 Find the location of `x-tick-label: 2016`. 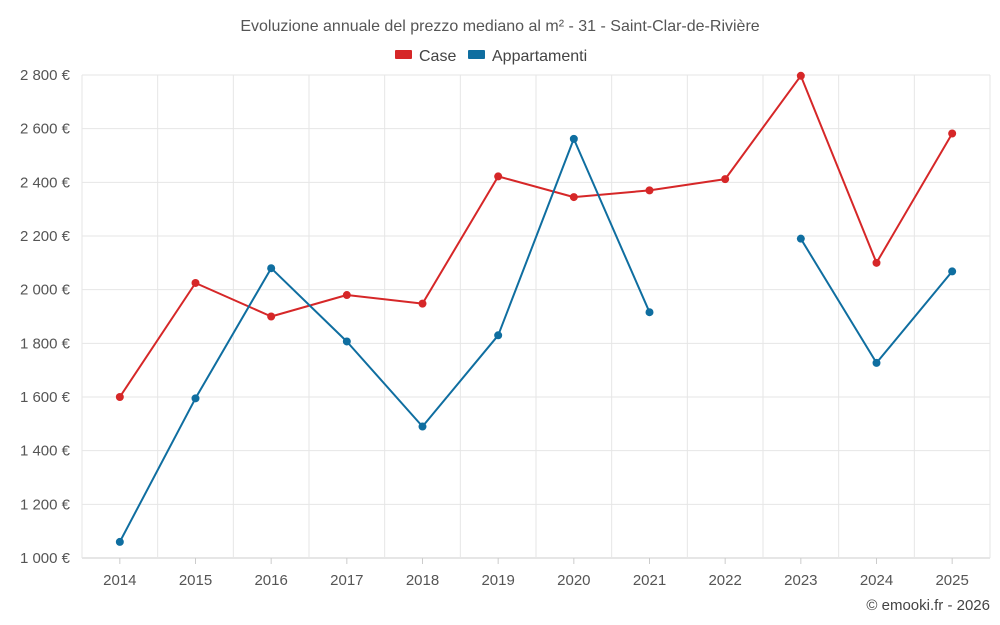

x-tick-label: 2016 is located at coordinates (270, 580).